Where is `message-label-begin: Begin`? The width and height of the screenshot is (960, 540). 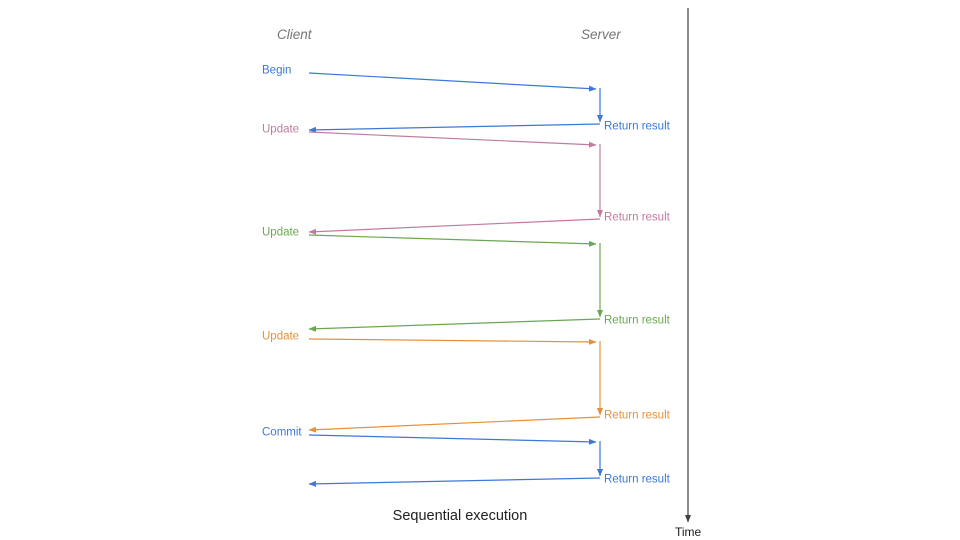
message-label-begin: Begin is located at coordinates (277, 70).